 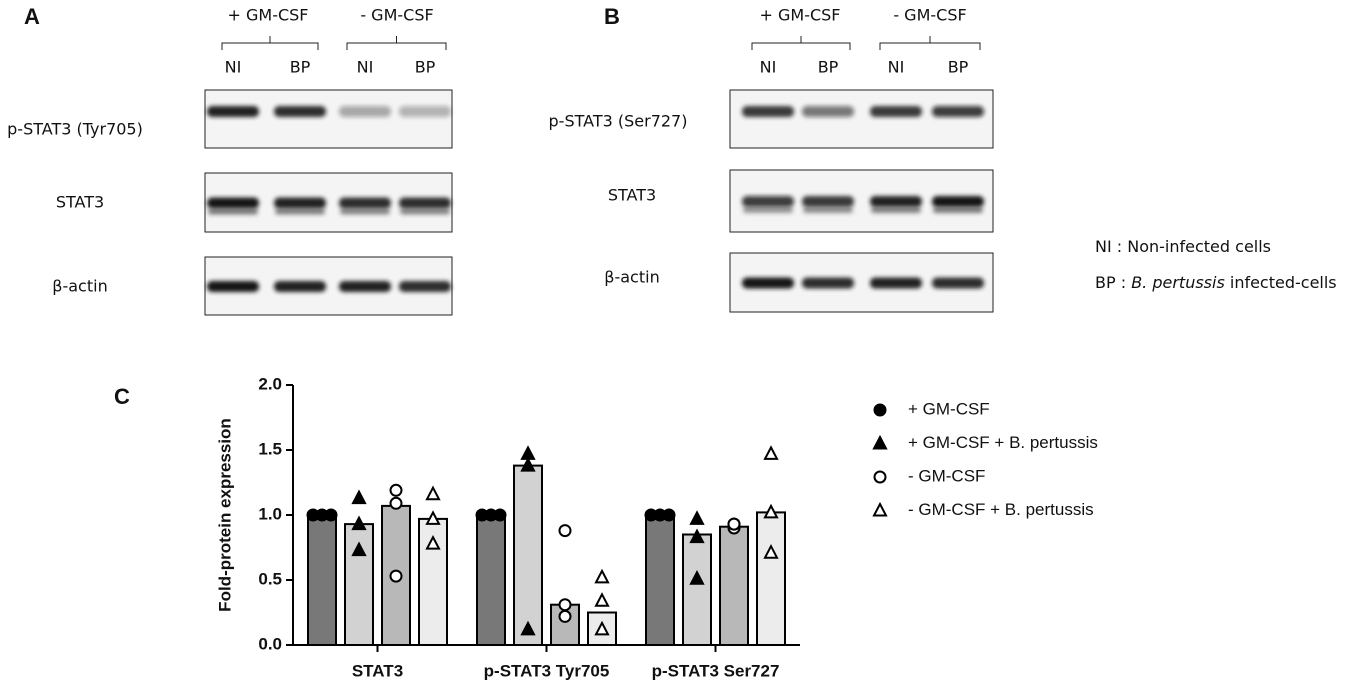 I want to click on legend-label: - GM-CSF + B. pertussis, so click(x=1001, y=509).